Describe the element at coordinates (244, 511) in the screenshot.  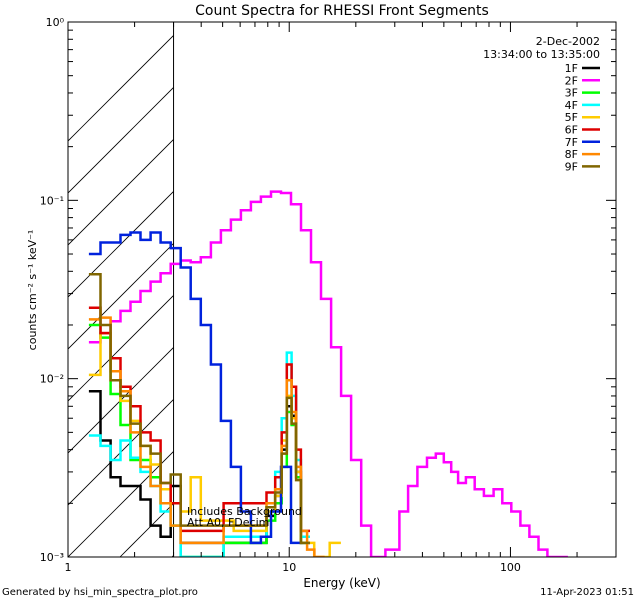
I see `annotation-background: Includes Background` at that location.